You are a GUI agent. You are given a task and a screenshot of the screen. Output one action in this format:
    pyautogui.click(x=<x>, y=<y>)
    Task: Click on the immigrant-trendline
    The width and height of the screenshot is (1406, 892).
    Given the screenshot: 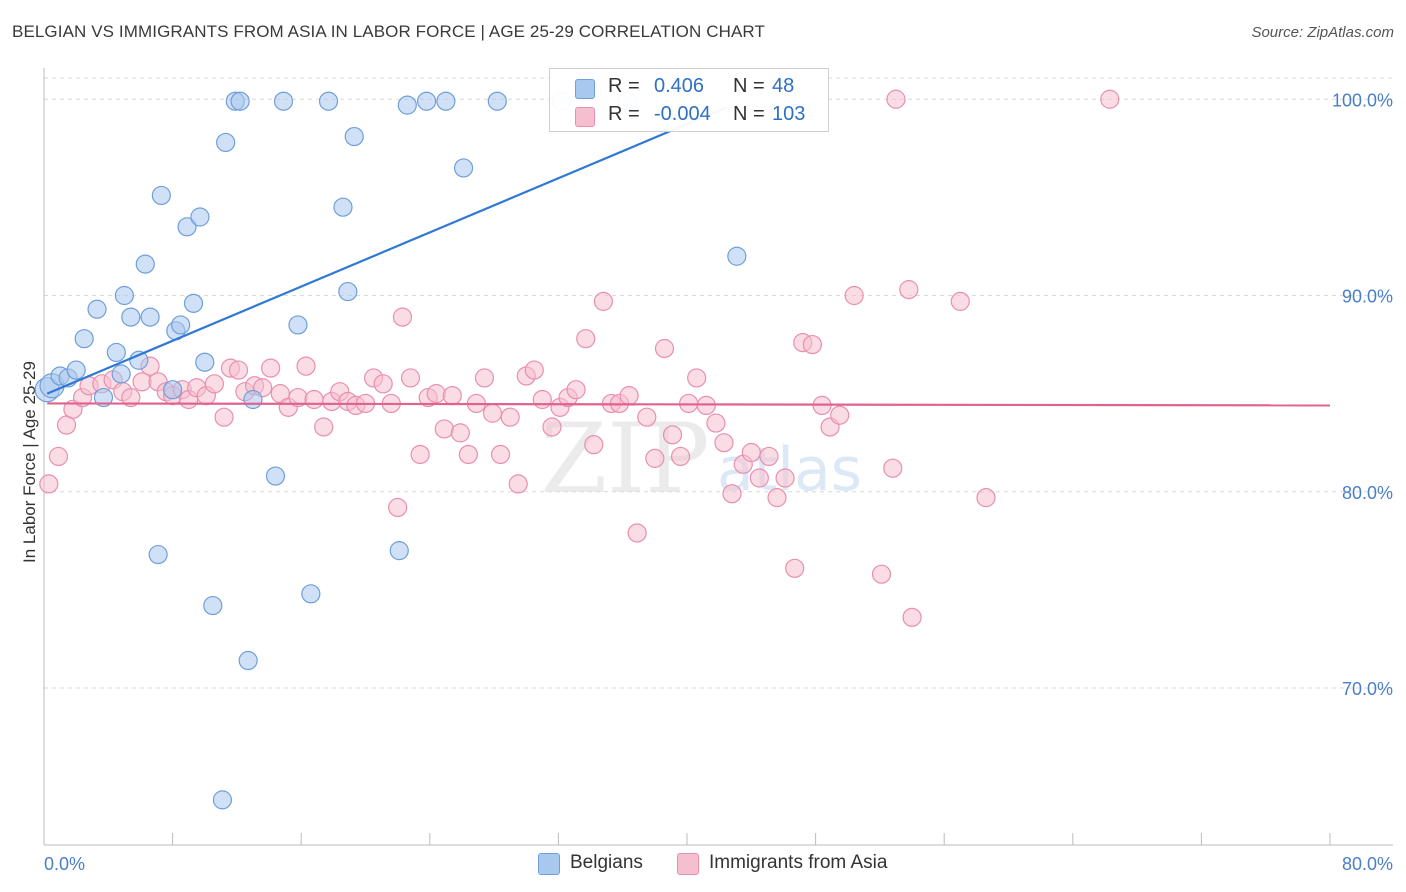 What is the action you would take?
    pyautogui.click(x=689, y=404)
    